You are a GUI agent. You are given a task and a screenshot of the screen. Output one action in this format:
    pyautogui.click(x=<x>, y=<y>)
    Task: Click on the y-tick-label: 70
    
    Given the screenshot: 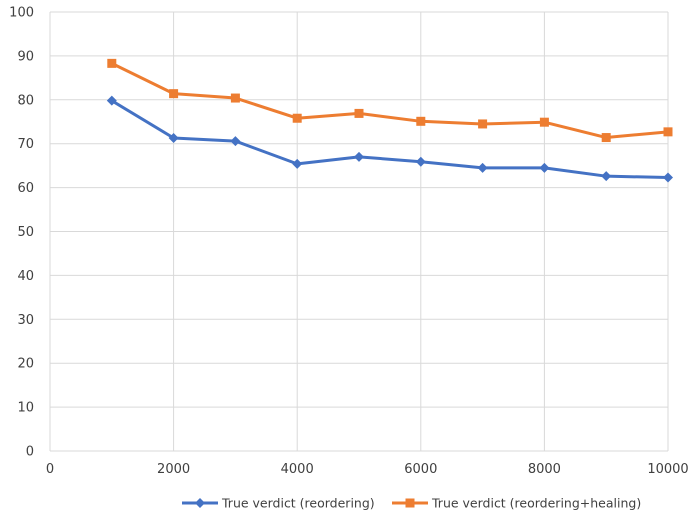 What is the action you would take?
    pyautogui.click(x=25, y=144)
    